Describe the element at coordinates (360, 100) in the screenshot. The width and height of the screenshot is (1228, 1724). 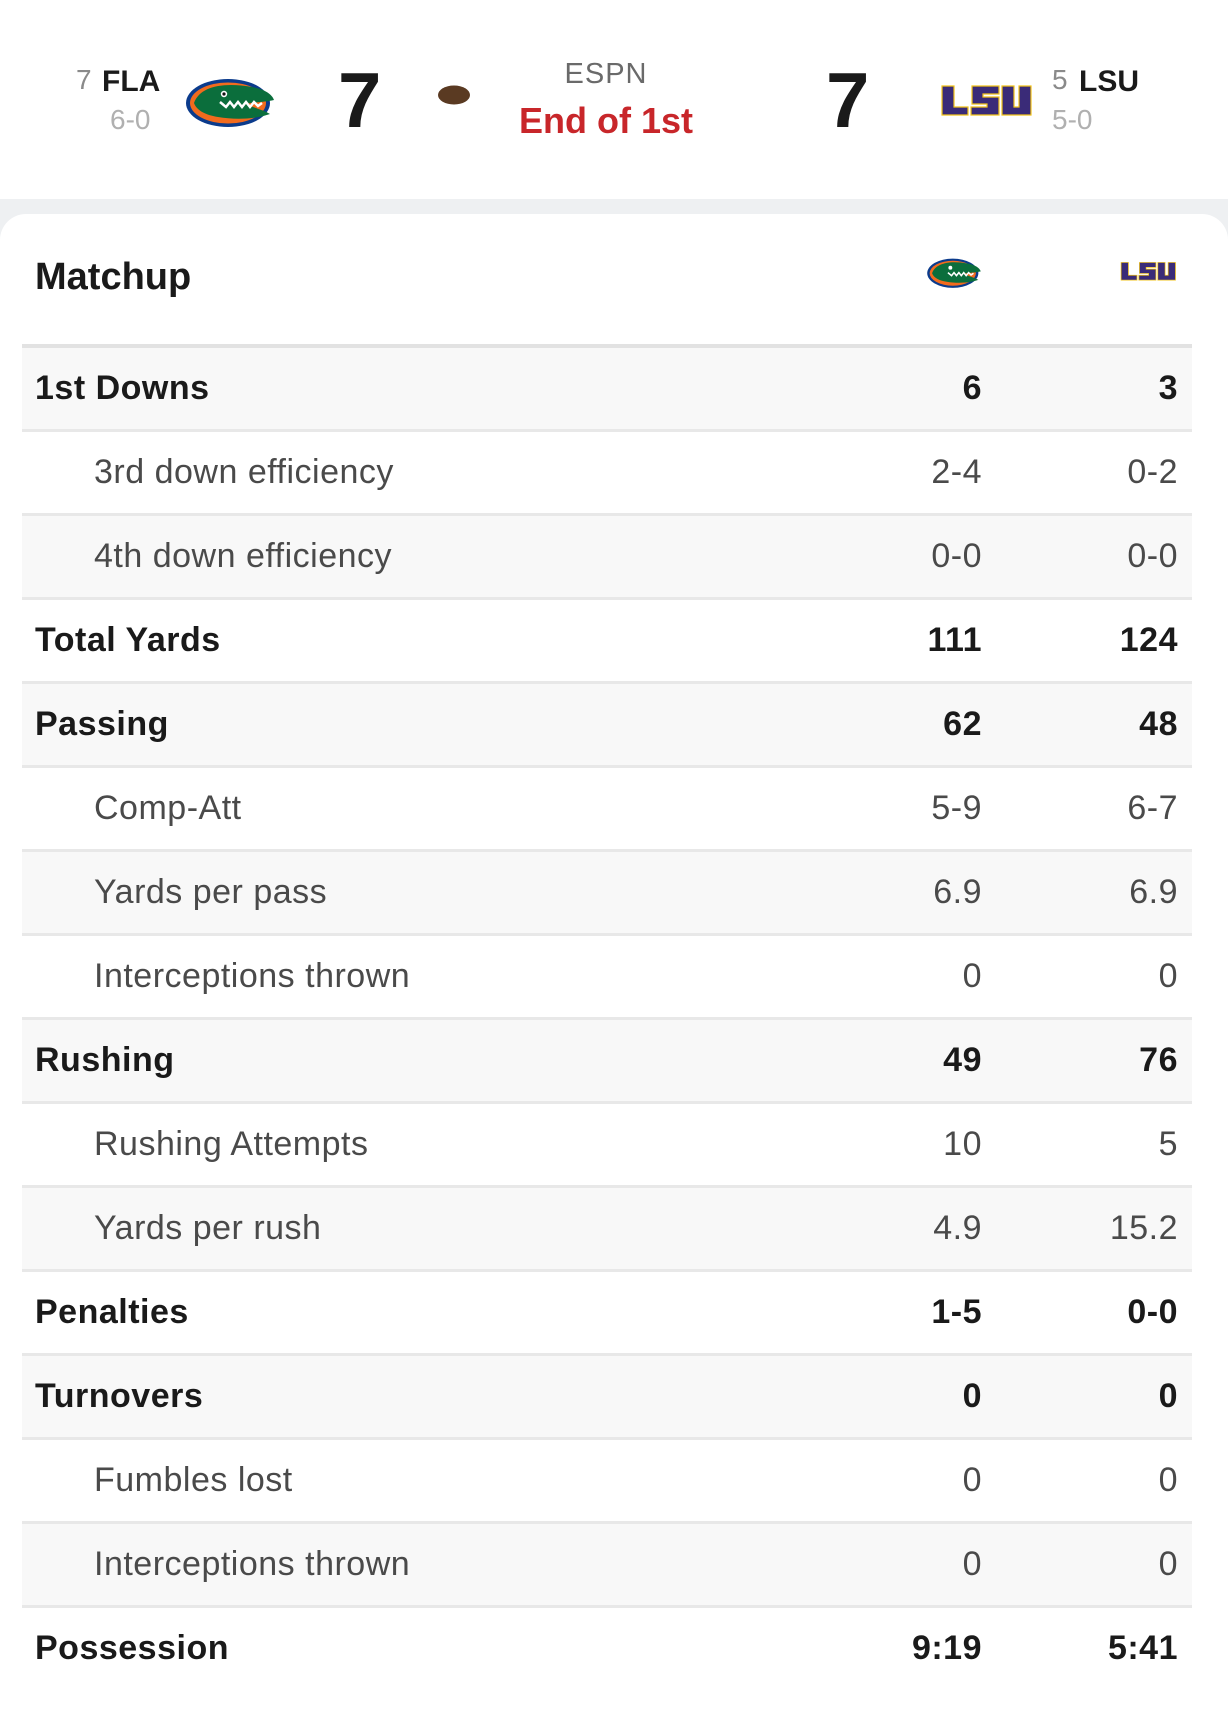
I see `away-score: 7` at that location.